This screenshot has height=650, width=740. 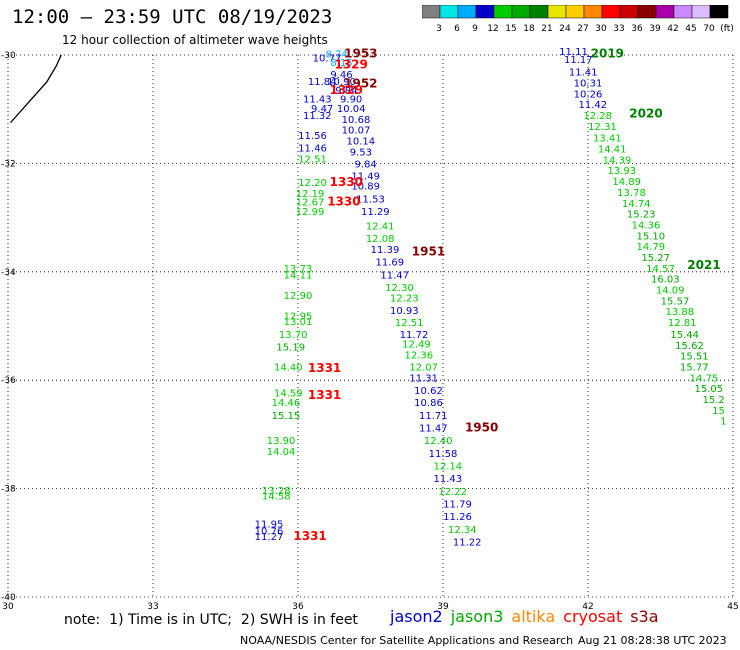 I want to click on wave-height-value: 1, so click(x=723, y=422).